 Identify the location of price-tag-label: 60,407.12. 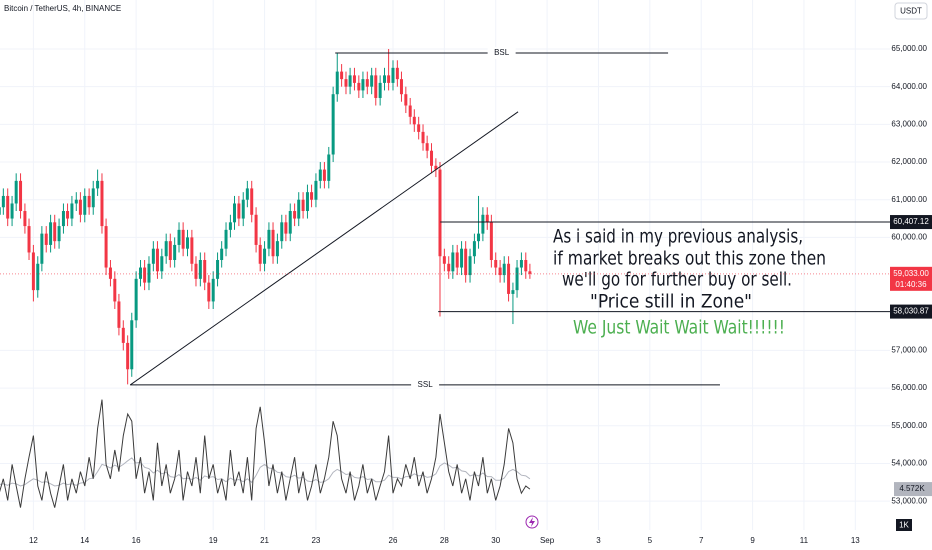
(911, 221).